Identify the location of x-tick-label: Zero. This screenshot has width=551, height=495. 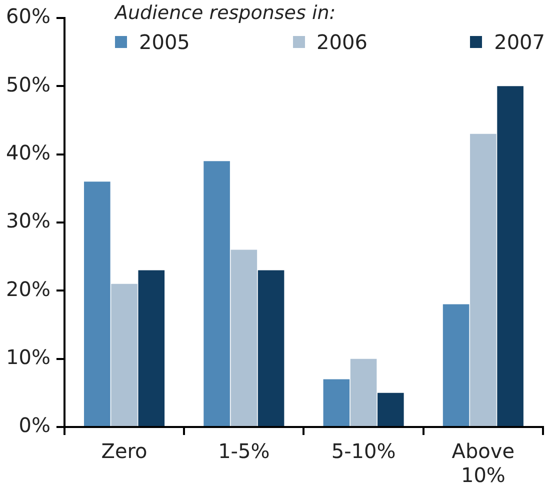
(124, 451).